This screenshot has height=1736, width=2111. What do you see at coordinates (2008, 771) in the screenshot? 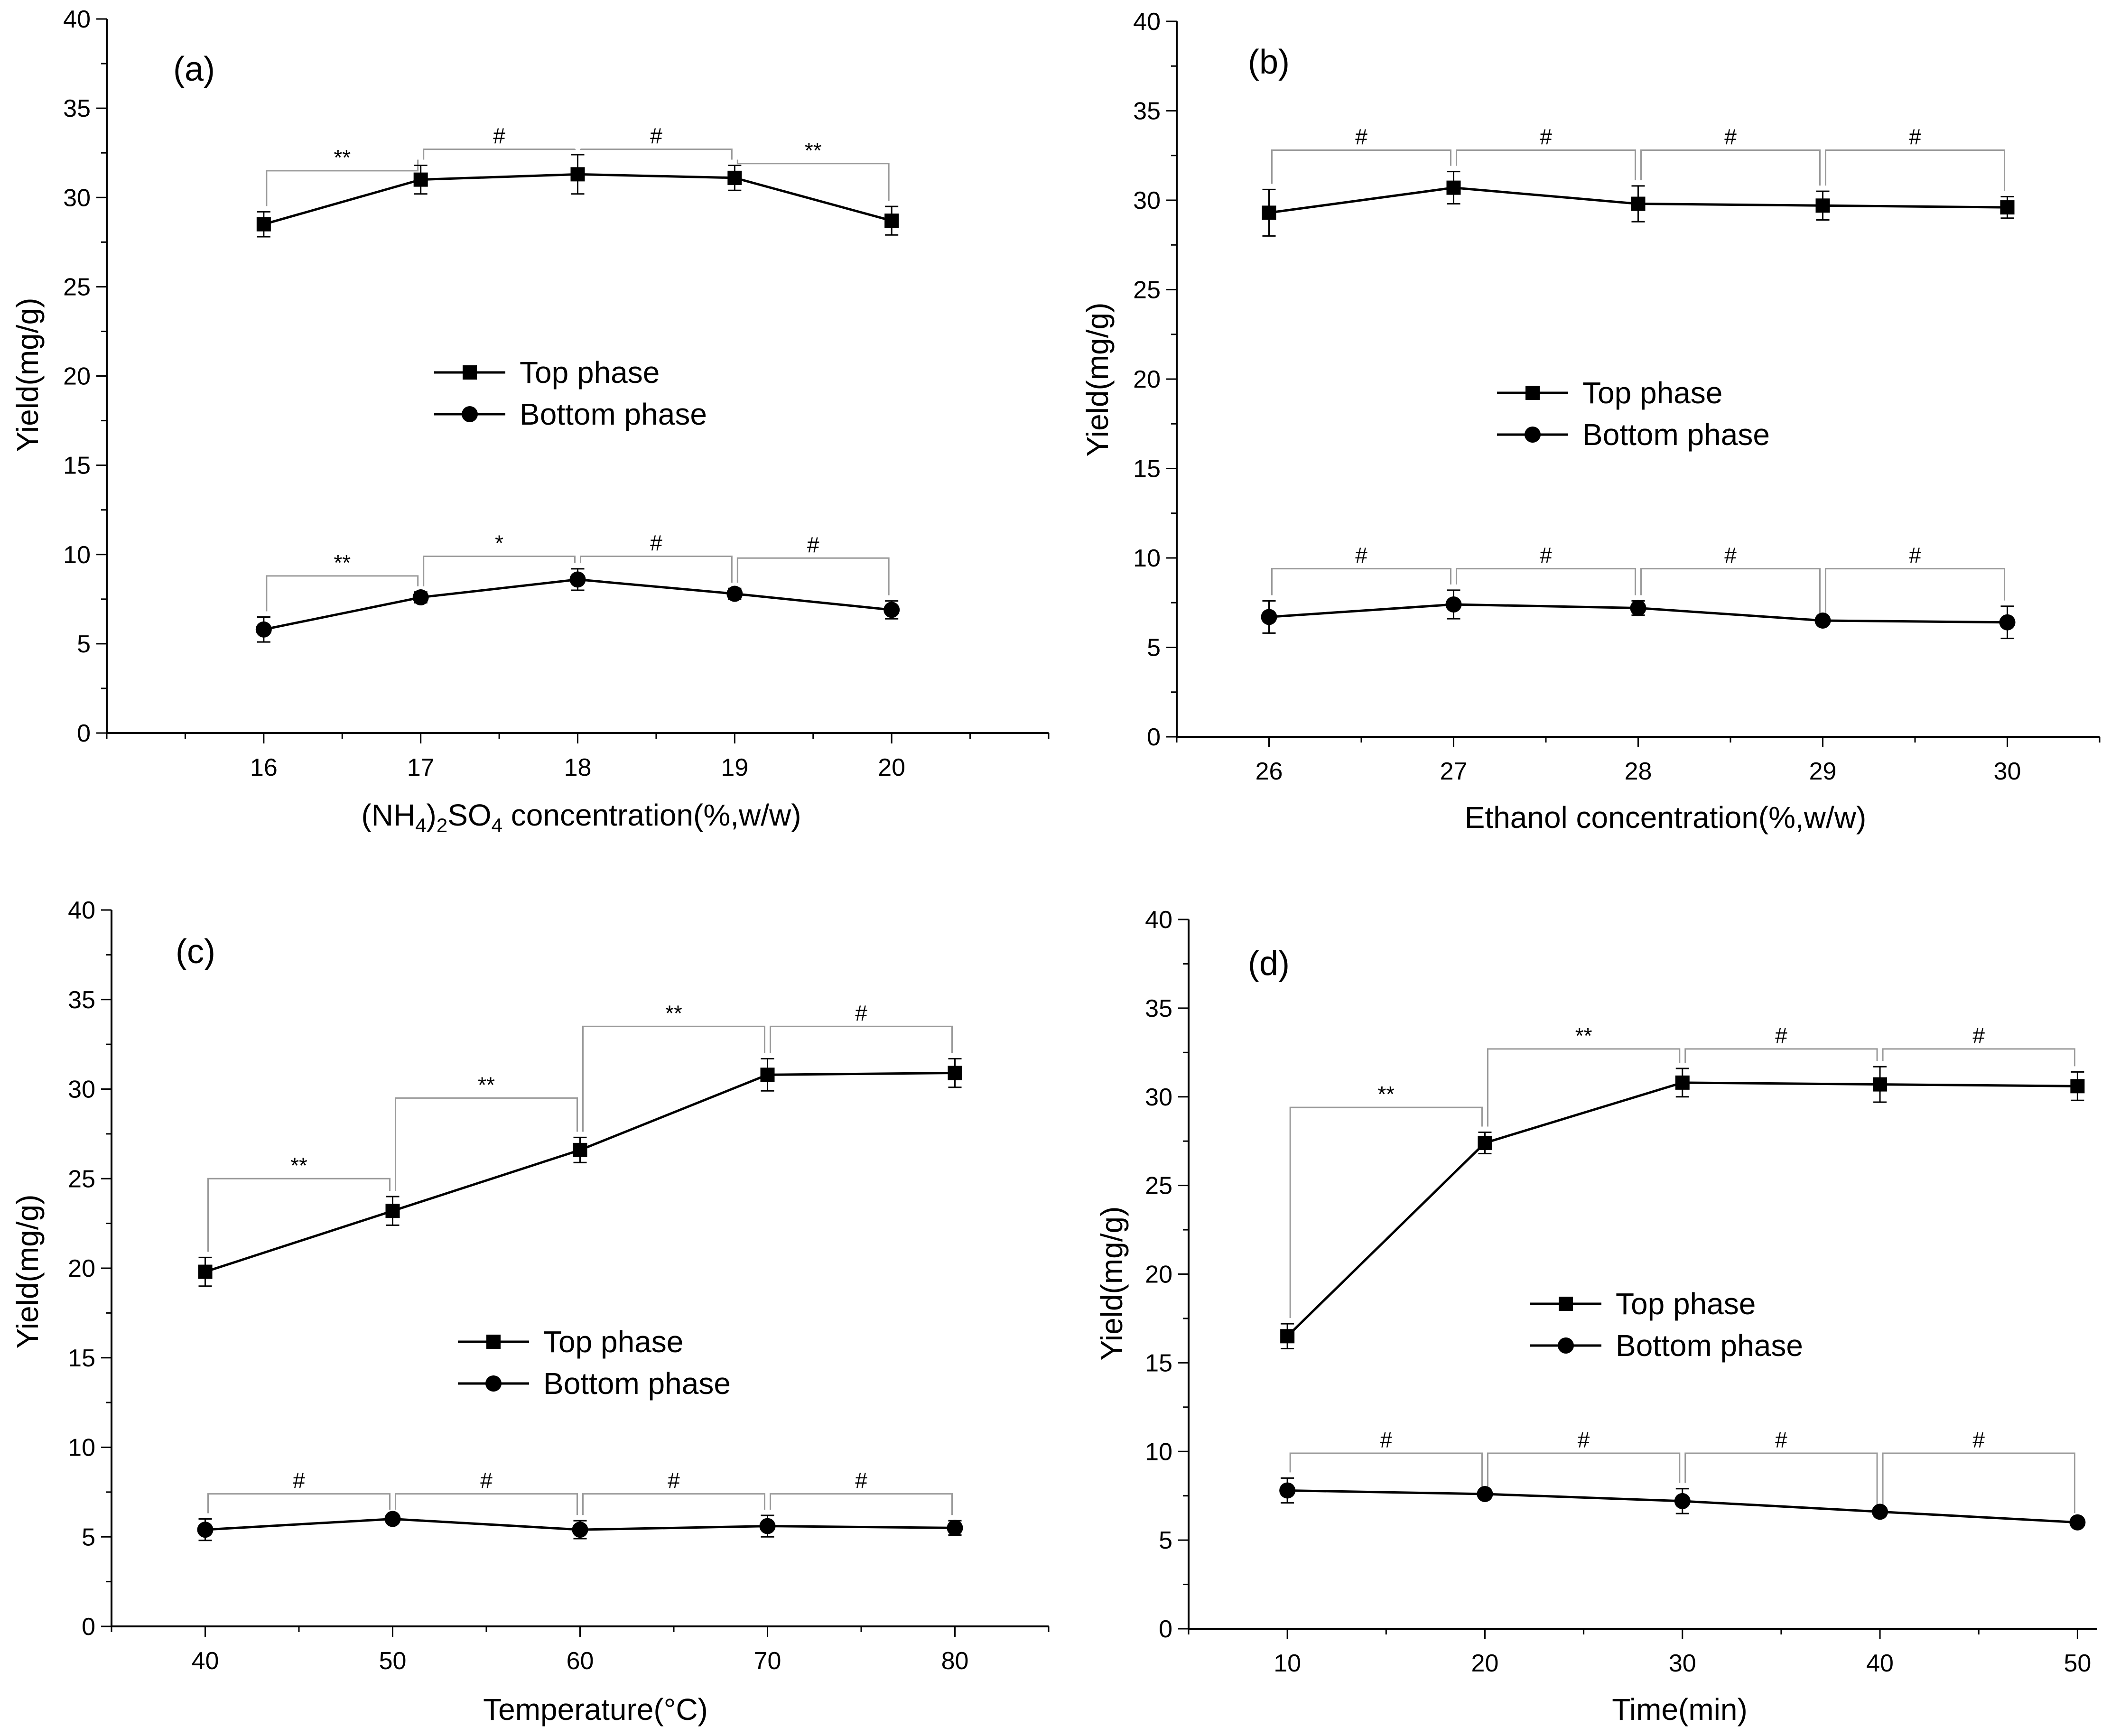
I see `panel-b-x-tick-label: 30` at bounding box center [2008, 771].